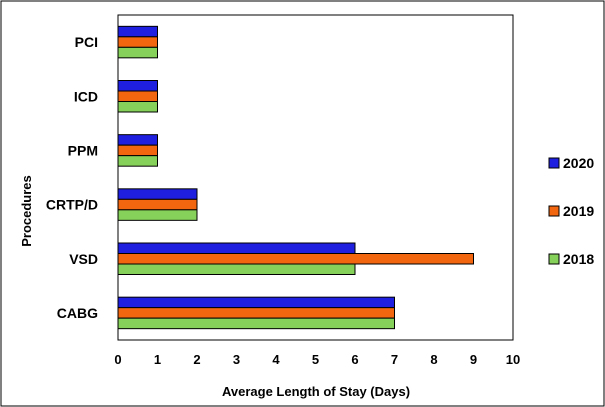 This screenshot has height=407, width=605. I want to click on x-tick-label-8: 8, so click(433, 359).